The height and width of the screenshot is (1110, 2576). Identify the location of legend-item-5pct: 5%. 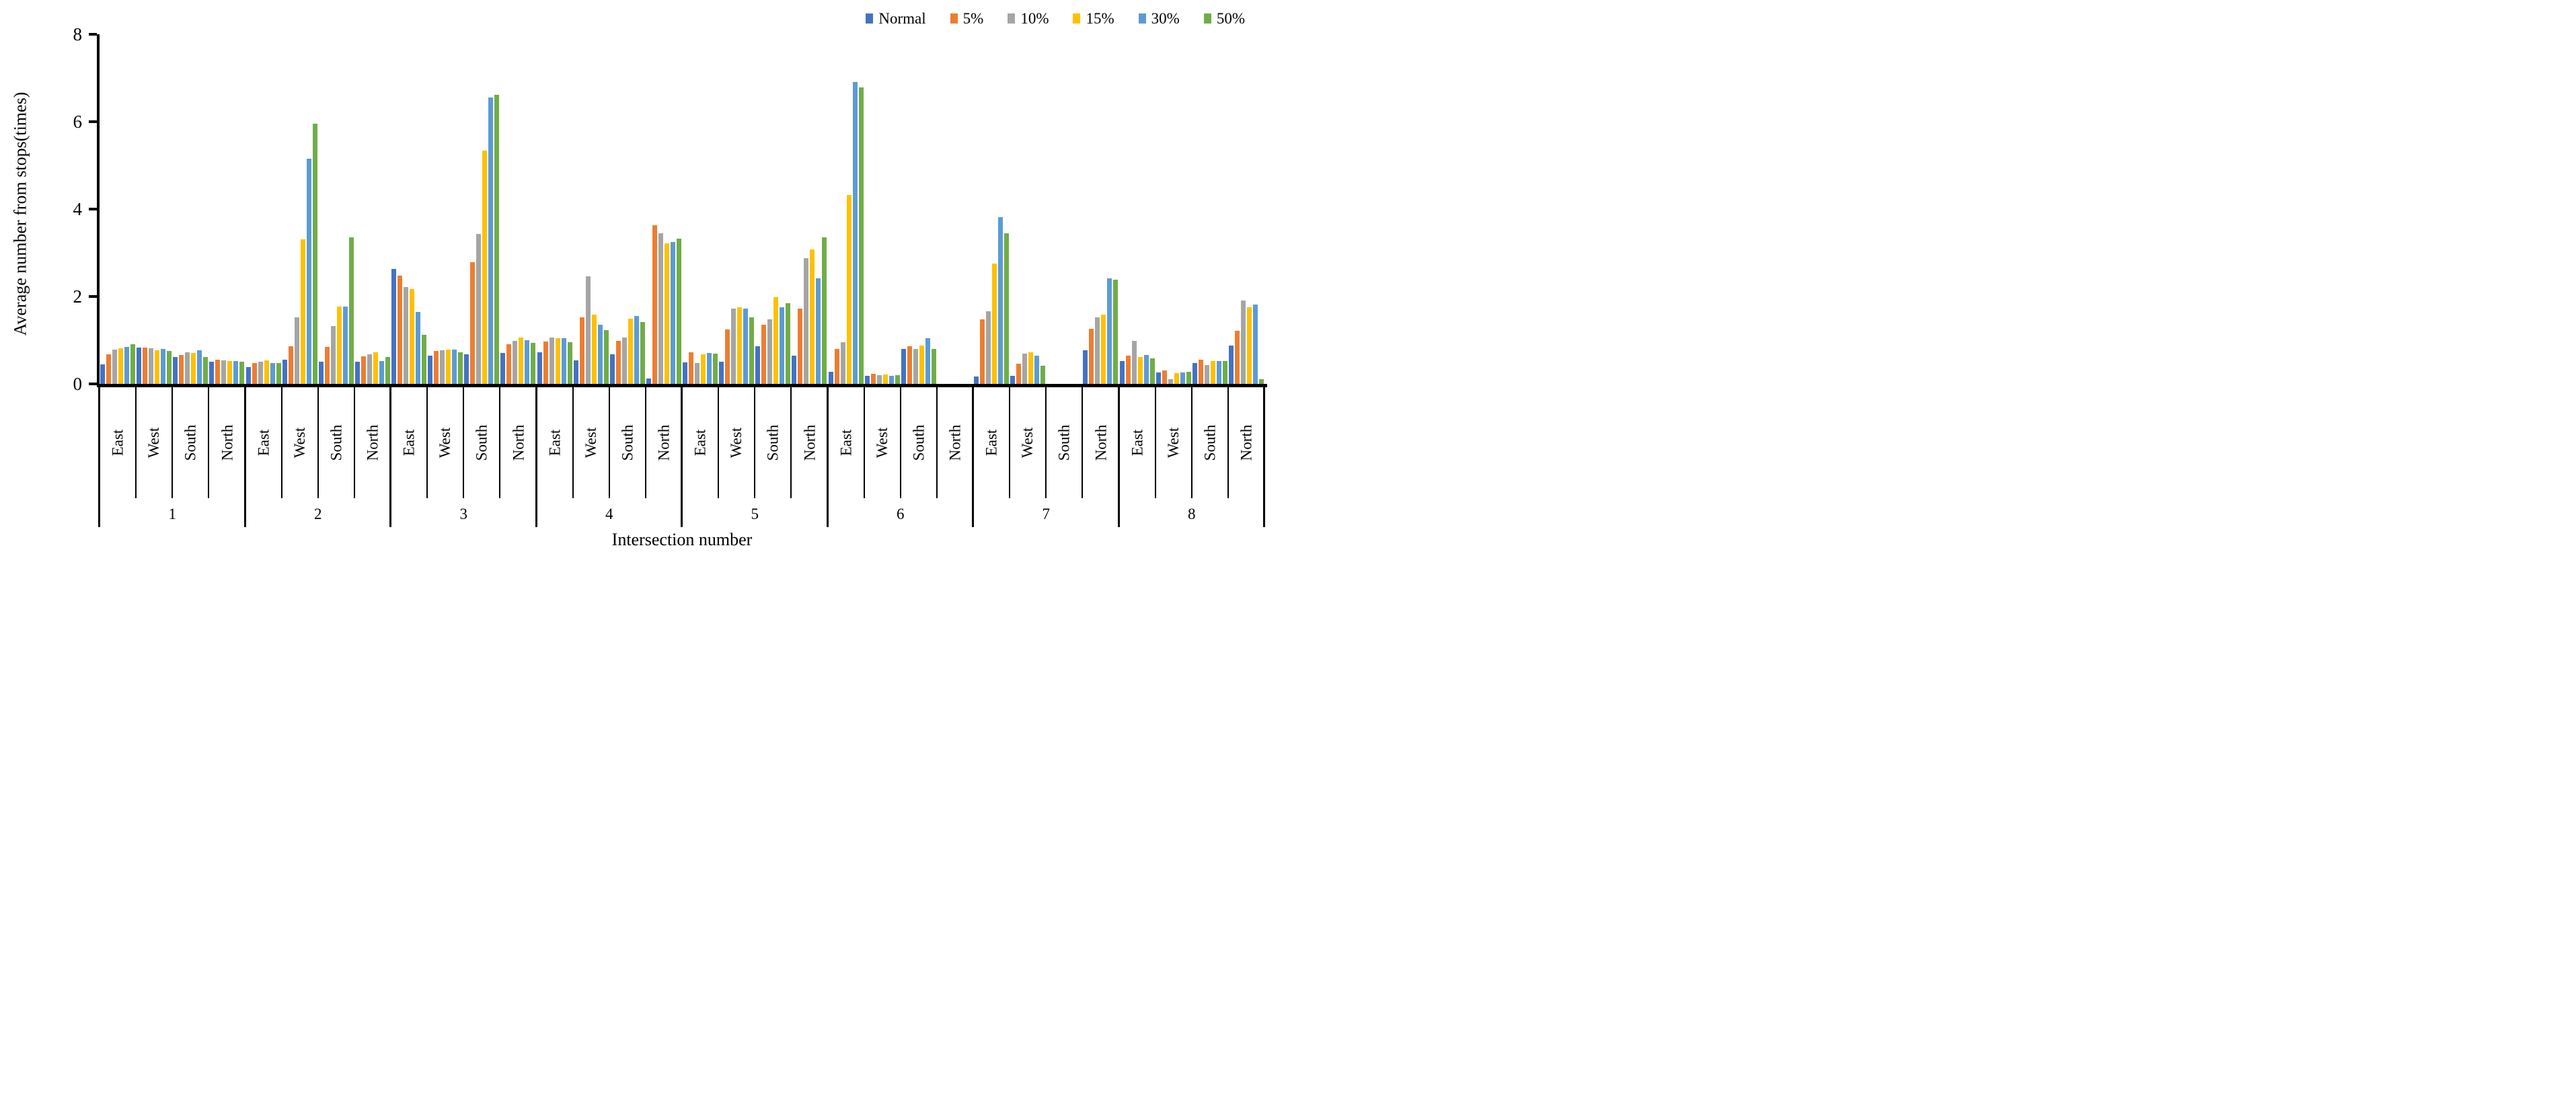
(966, 18).